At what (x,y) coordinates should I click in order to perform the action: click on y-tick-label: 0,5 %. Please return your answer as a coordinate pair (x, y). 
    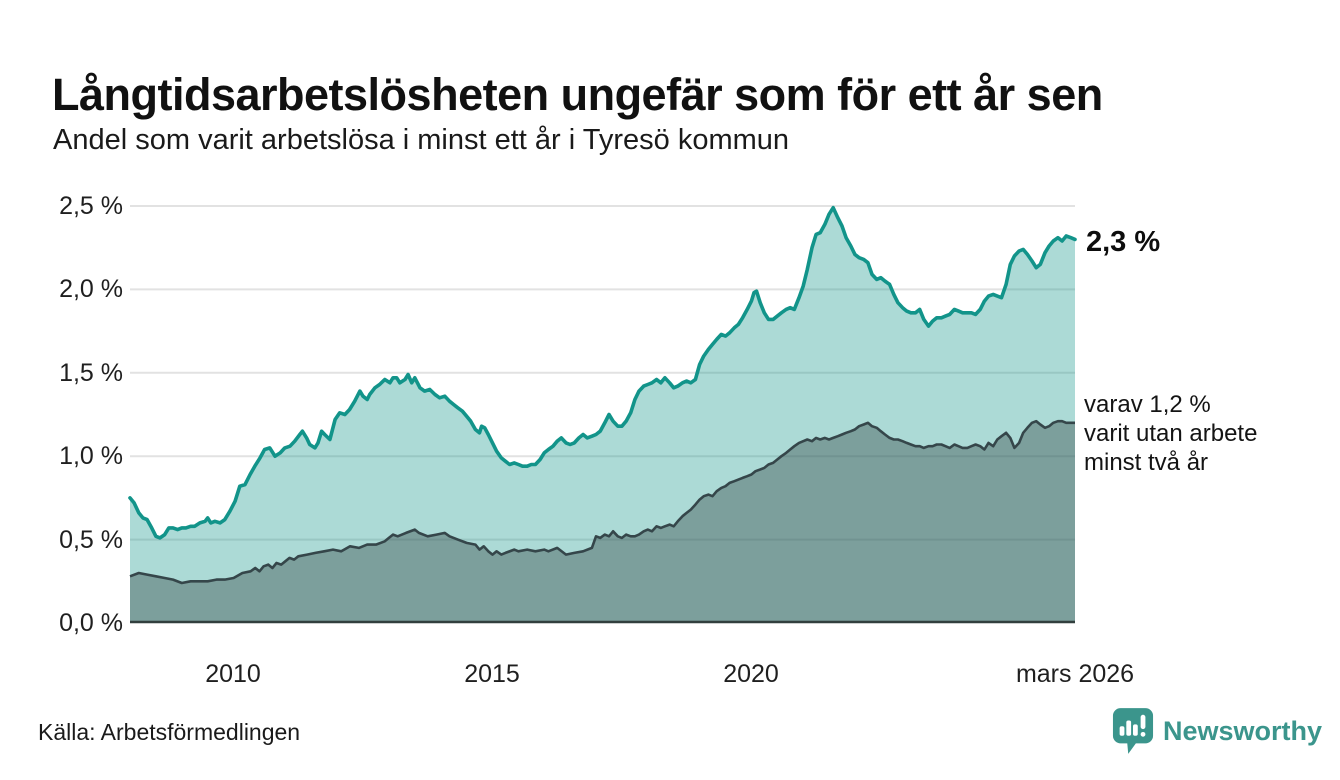
    Looking at the image, I should click on (91, 540).